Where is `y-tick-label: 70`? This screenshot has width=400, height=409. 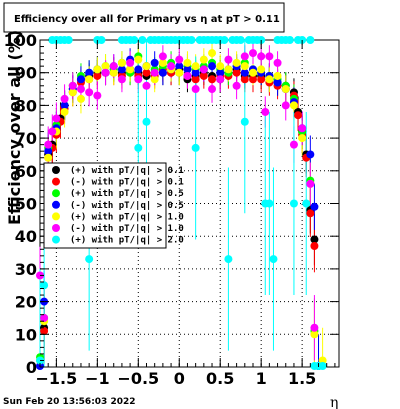
y-tick-label: 70 is located at coordinates (26, 138).